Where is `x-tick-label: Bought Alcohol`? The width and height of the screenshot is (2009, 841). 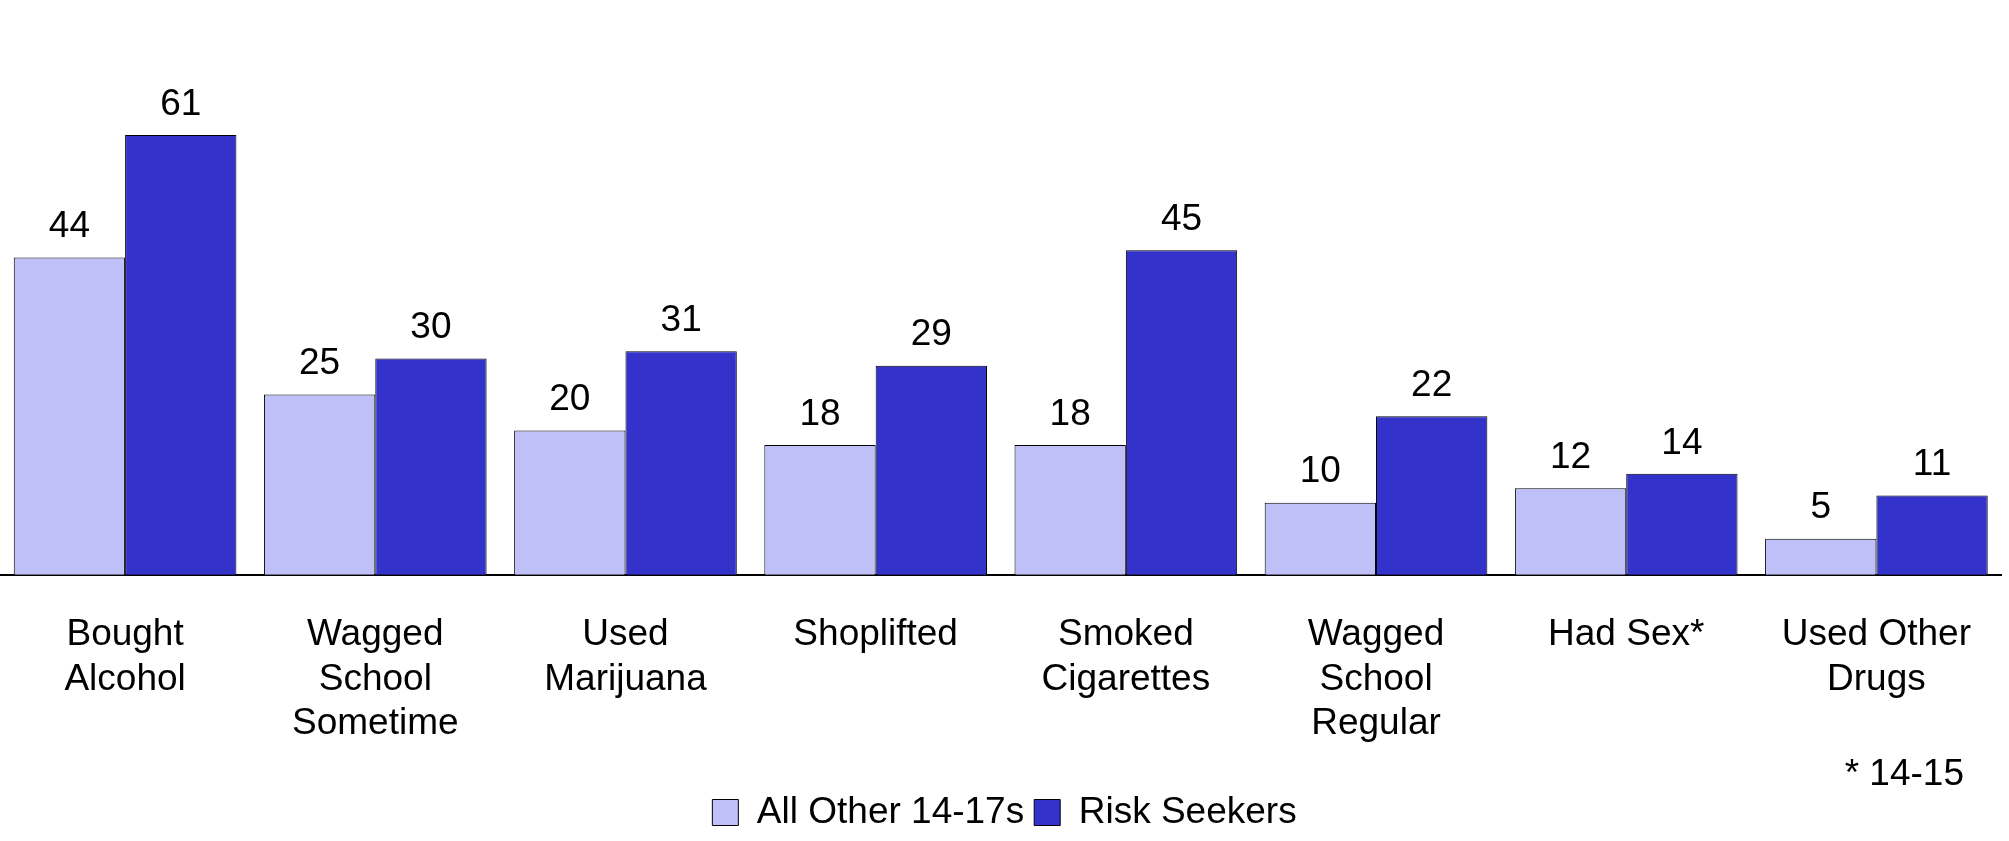
x-tick-label: Bought Alcohol is located at coordinates (125, 655).